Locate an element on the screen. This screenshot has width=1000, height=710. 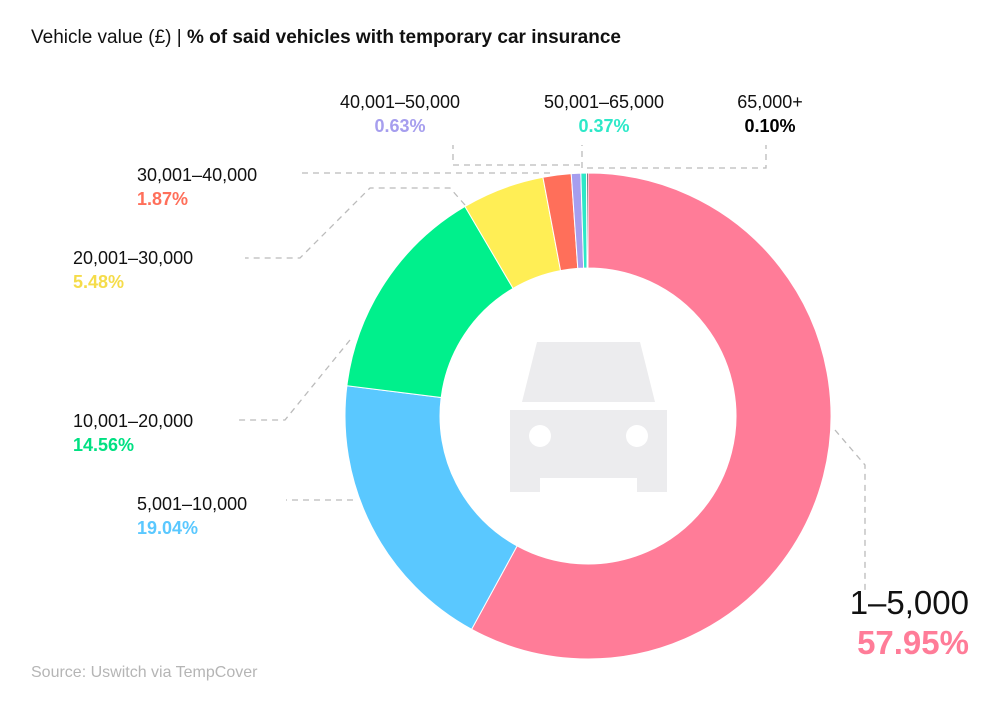
label-category: 40,001–50,000 is located at coordinates (400, 102).